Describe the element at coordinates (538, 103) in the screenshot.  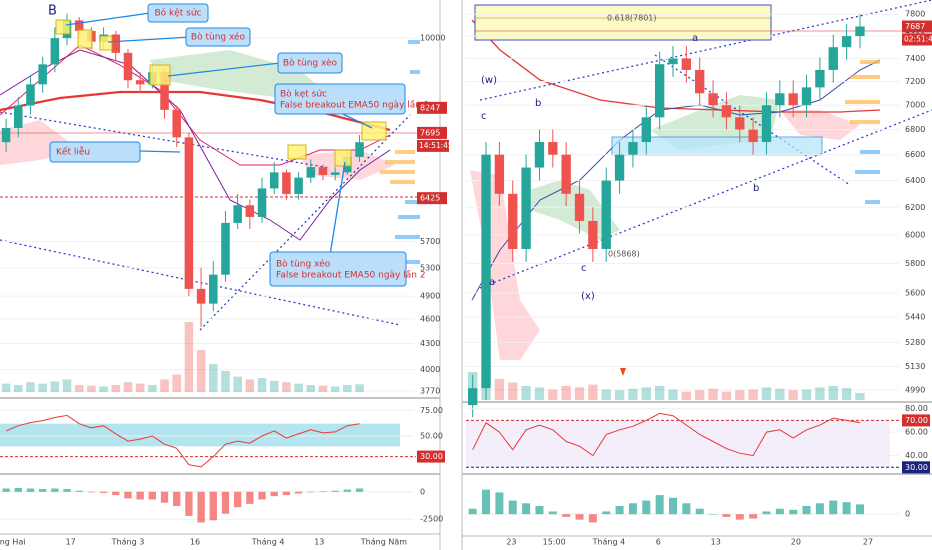
I see `wave-label: b` at that location.